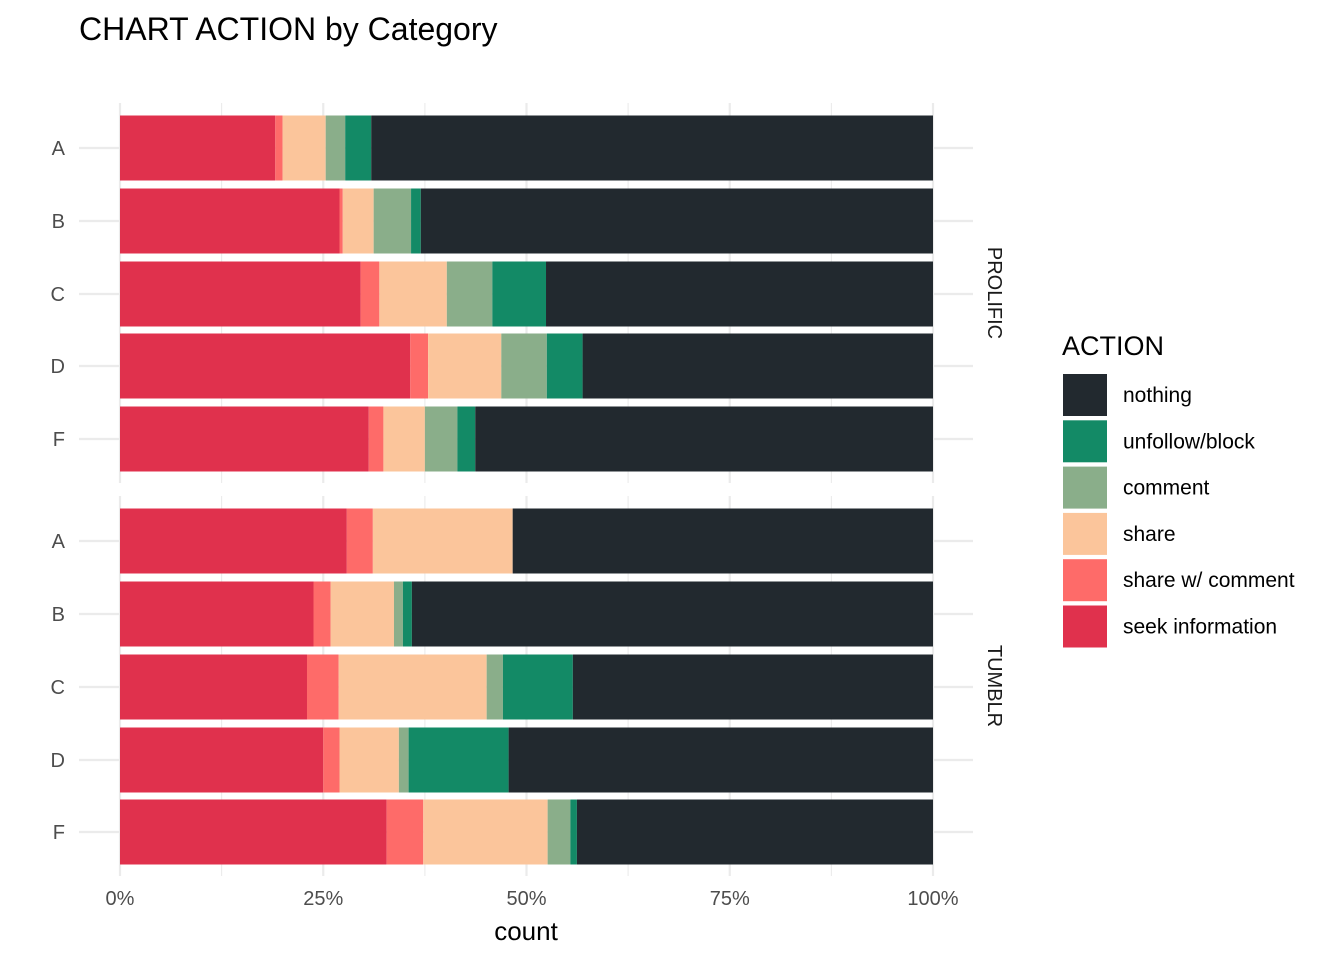 The height and width of the screenshot is (960, 1344). What do you see at coordinates (404, 439) in the screenshot?
I see `bar-segment-prolific-f-share` at bounding box center [404, 439].